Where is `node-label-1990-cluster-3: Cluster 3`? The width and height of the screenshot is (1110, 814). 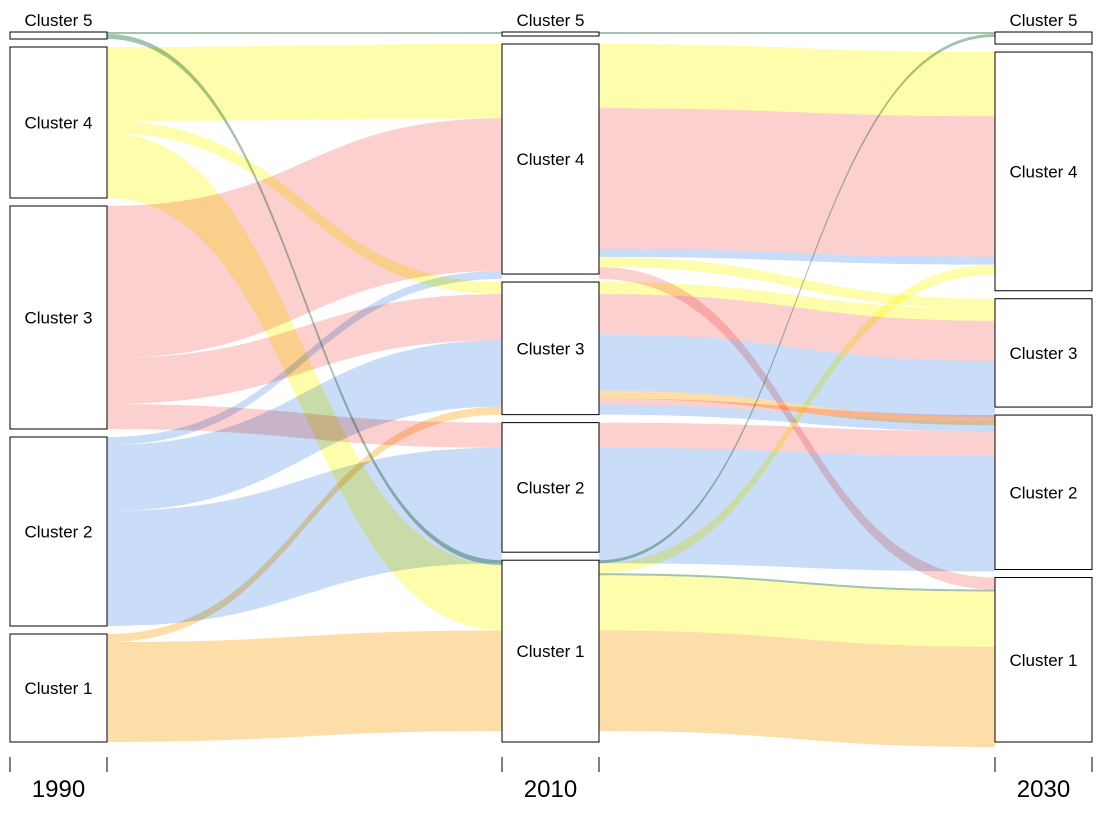 node-label-1990-cluster-3: Cluster 3 is located at coordinates (58, 318).